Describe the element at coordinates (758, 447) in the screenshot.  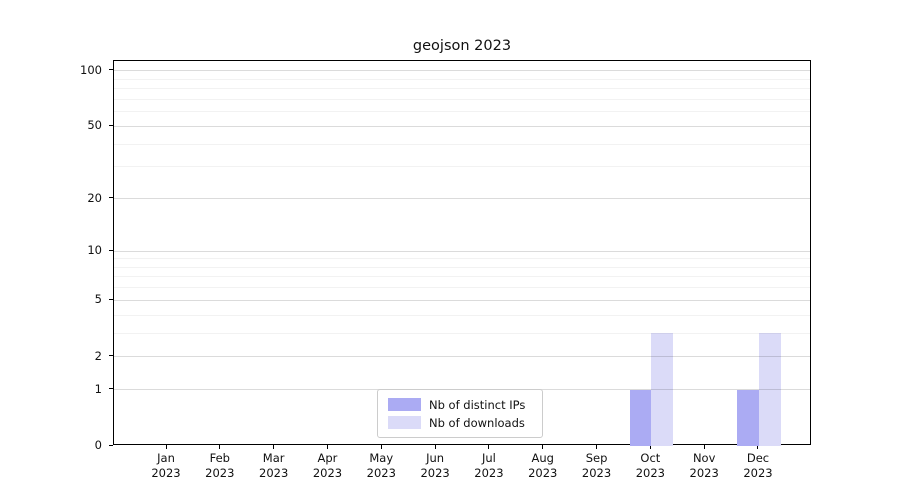
I see `x-tick-mark-dec` at that location.